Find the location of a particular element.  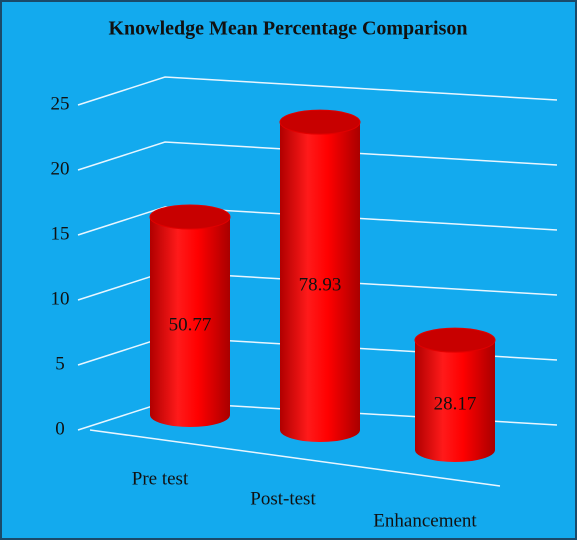

chart-title: Knowledge Mean Percentage Comparison is located at coordinates (287, 29).